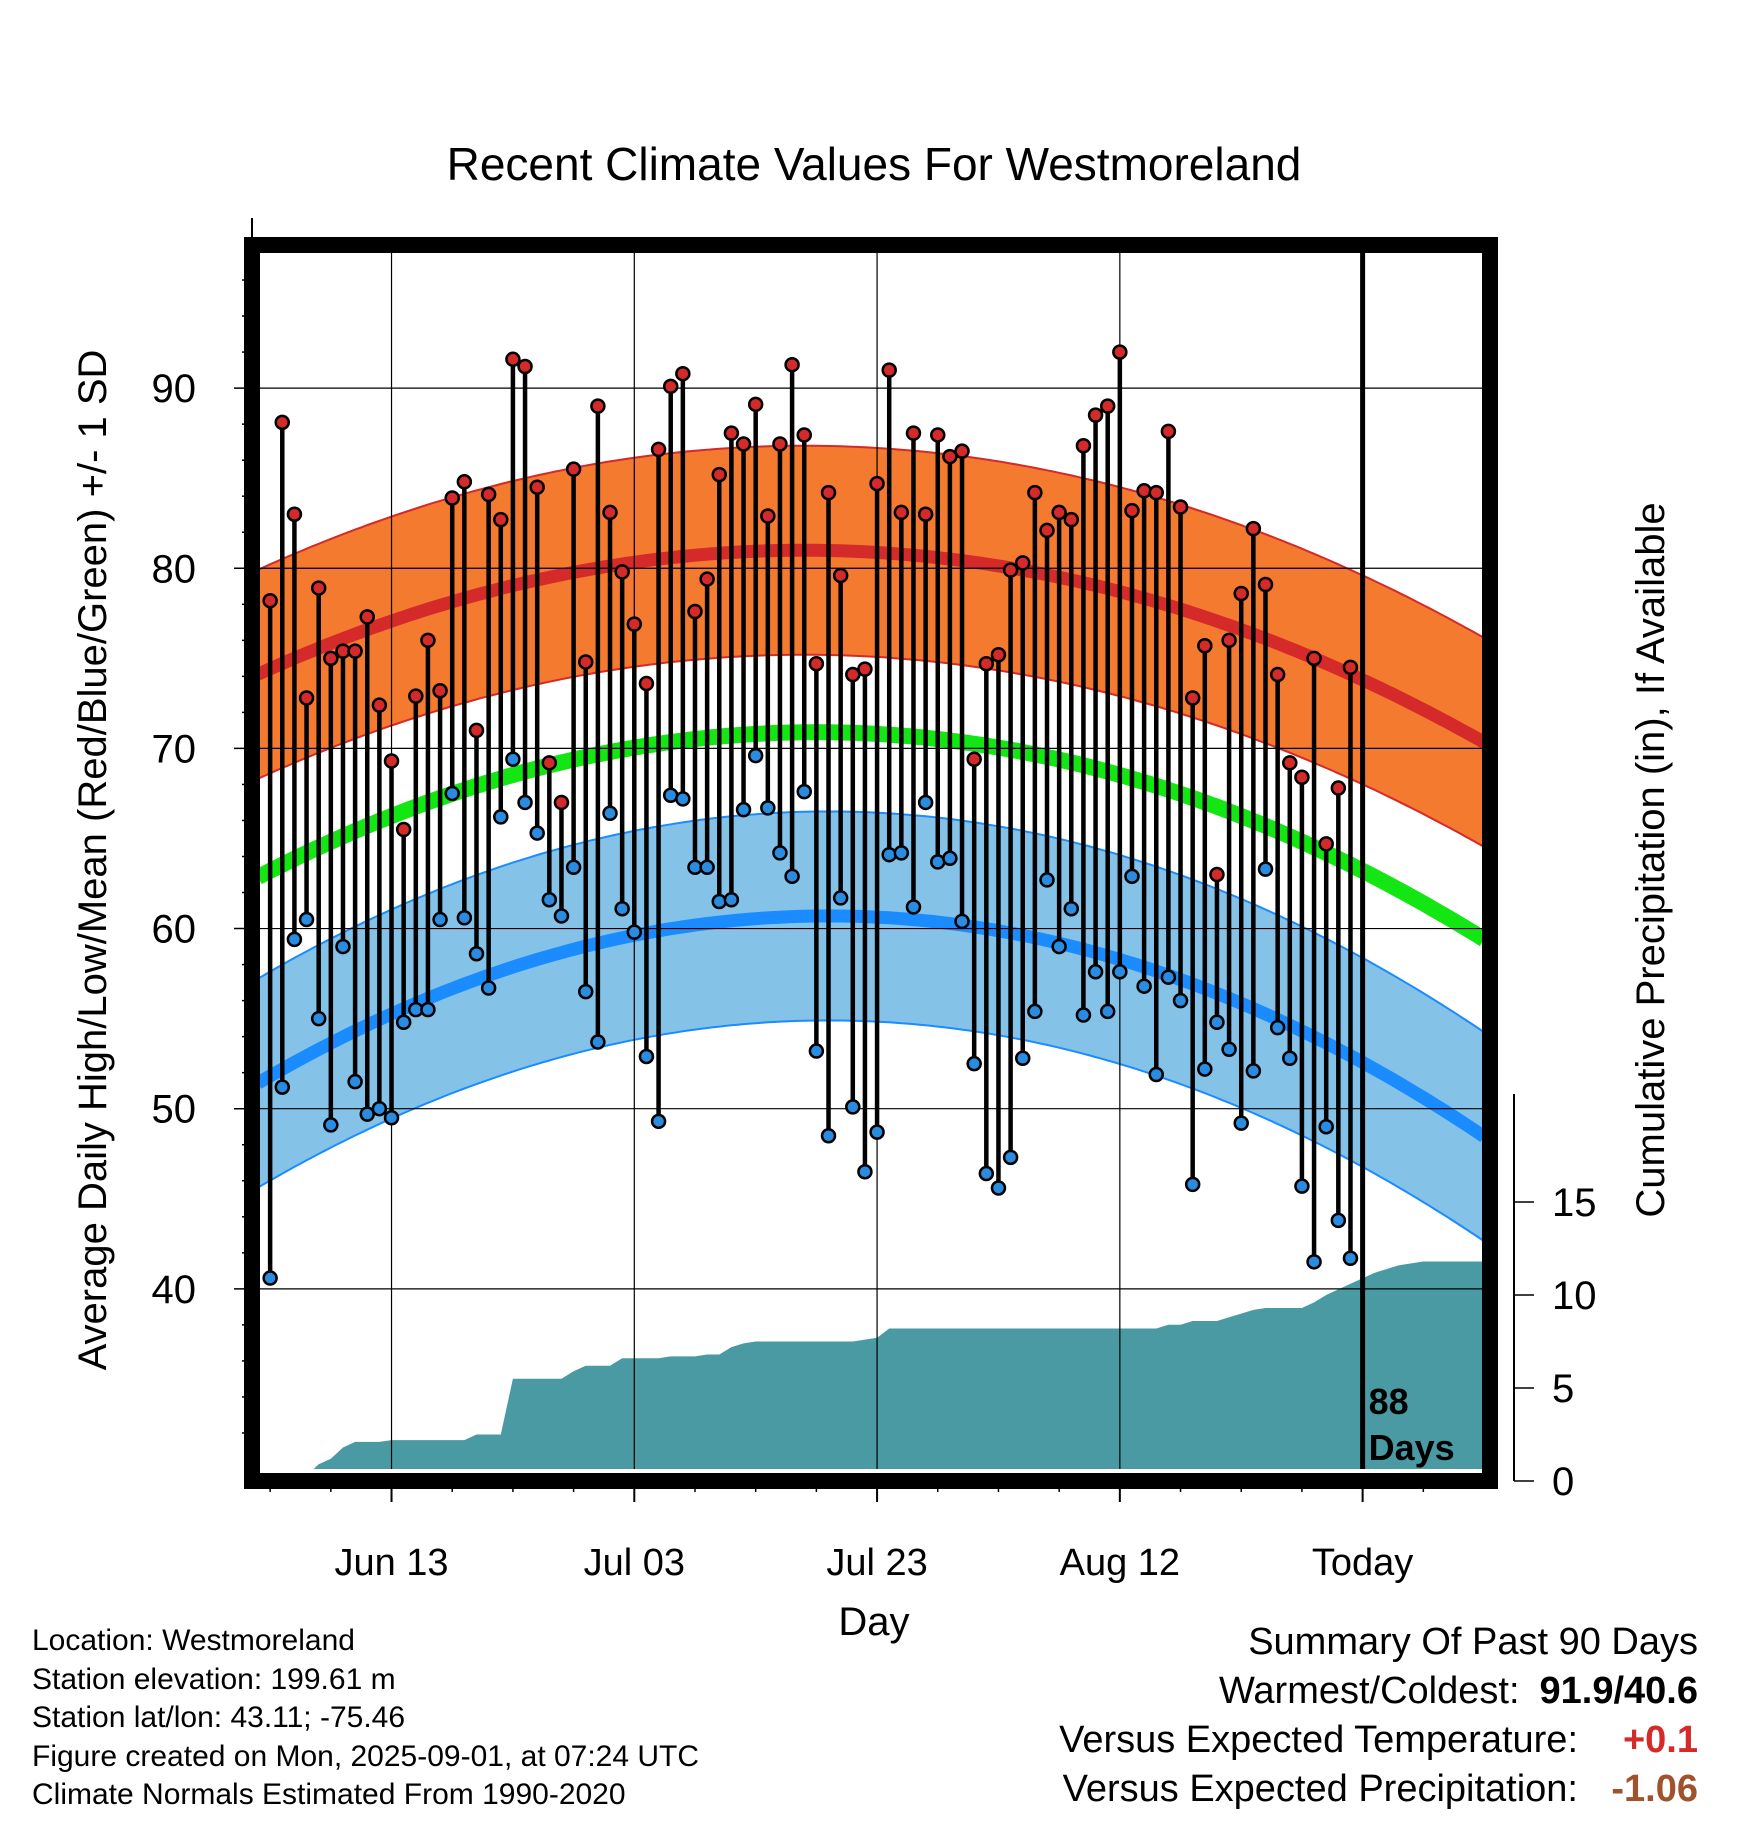 The image size is (1748, 1828). Describe the element at coordinates (1563, 1389) in the screenshot. I see `precip-tick-label: 5` at that location.